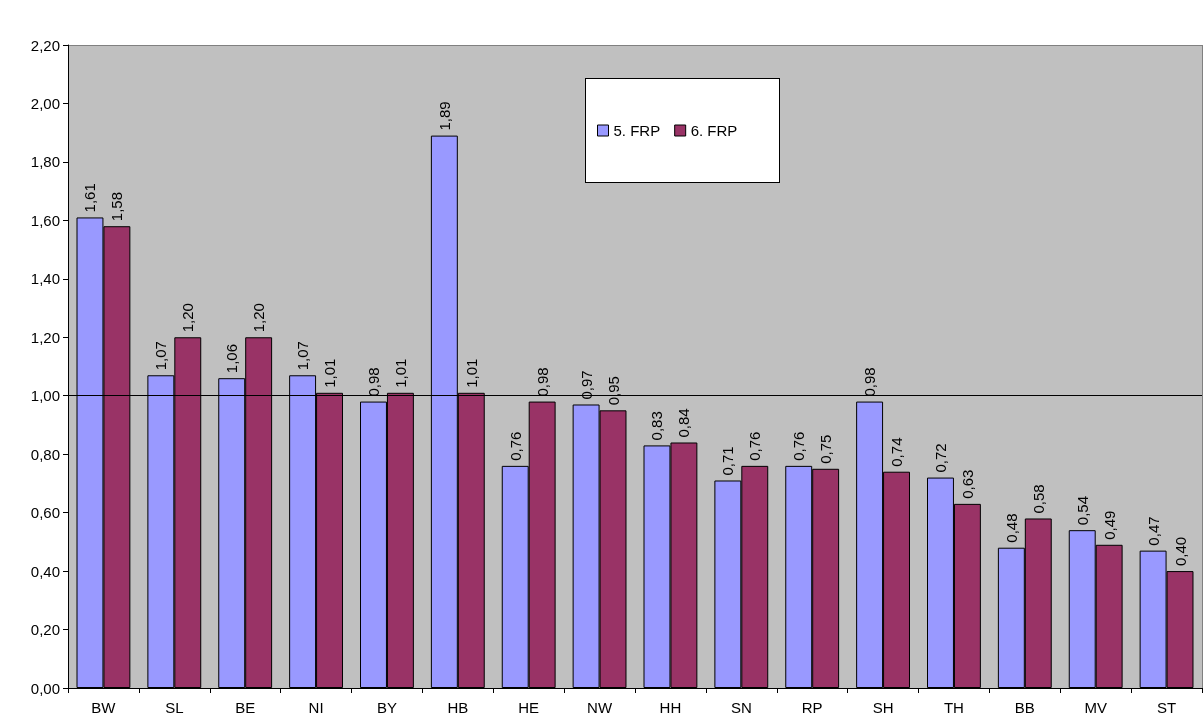 This screenshot has width=1203, height=727. Describe the element at coordinates (117, 207) in the screenshot. I see `data-label: 1,58` at that location.